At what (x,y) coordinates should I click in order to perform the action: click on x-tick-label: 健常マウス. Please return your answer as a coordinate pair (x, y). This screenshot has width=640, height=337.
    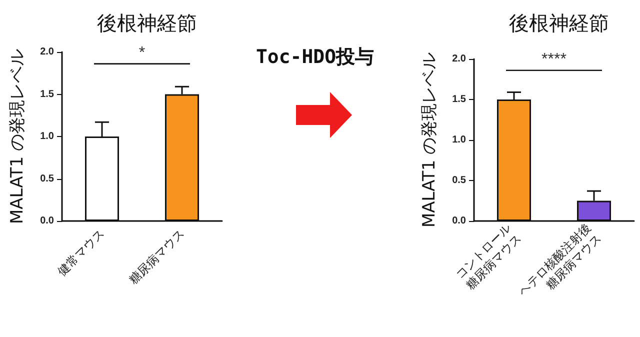
    Looking at the image, I should click on (80, 252).